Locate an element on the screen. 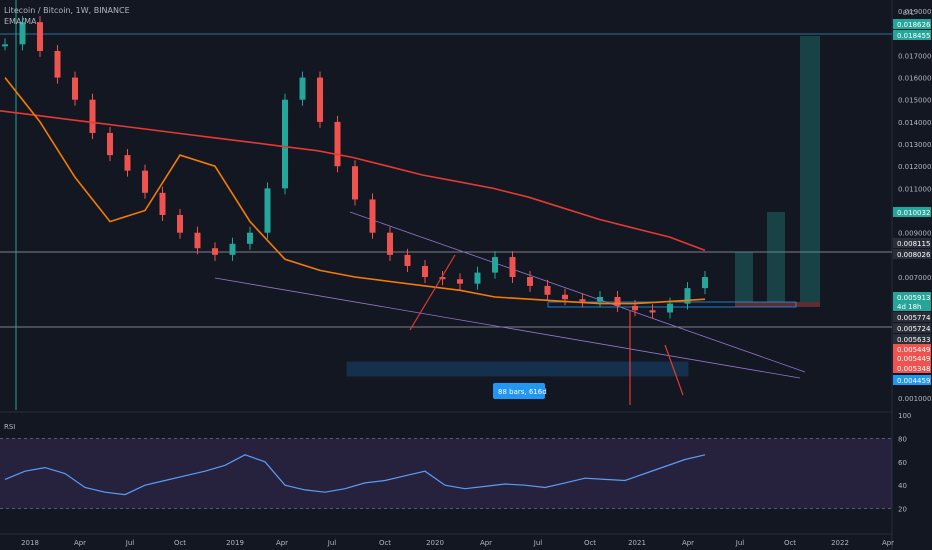  wedge-lower is located at coordinates (507, 328).